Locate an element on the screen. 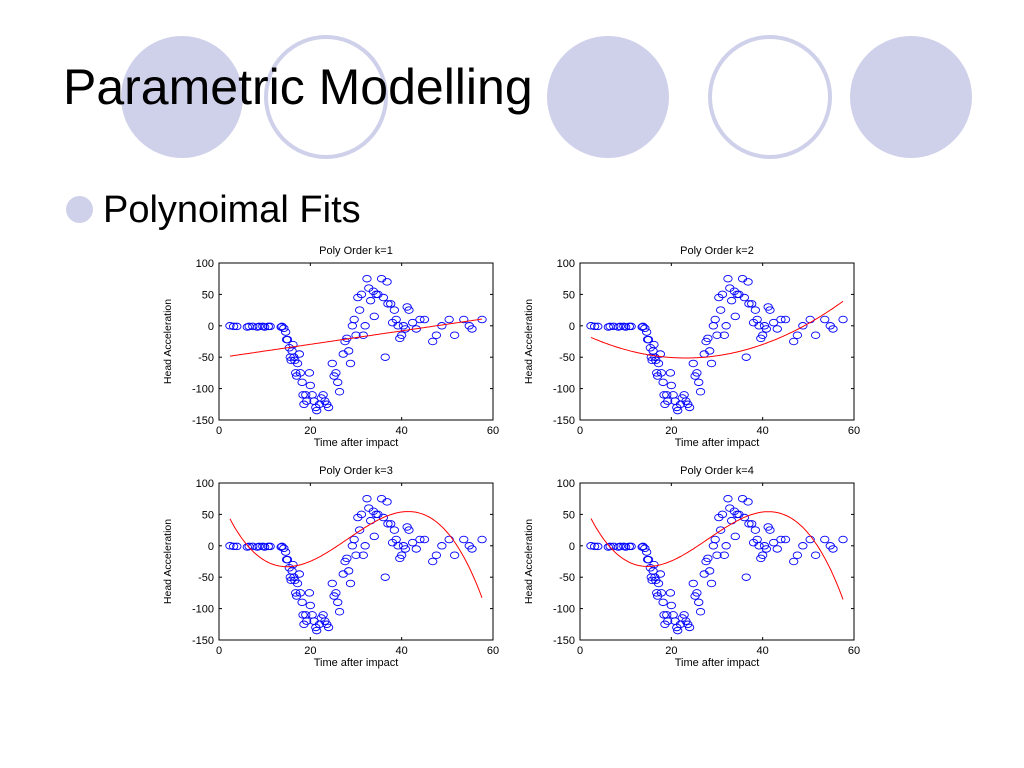 The height and width of the screenshot is (768, 1024). x-tick-label: 60 is located at coordinates (854, 651).